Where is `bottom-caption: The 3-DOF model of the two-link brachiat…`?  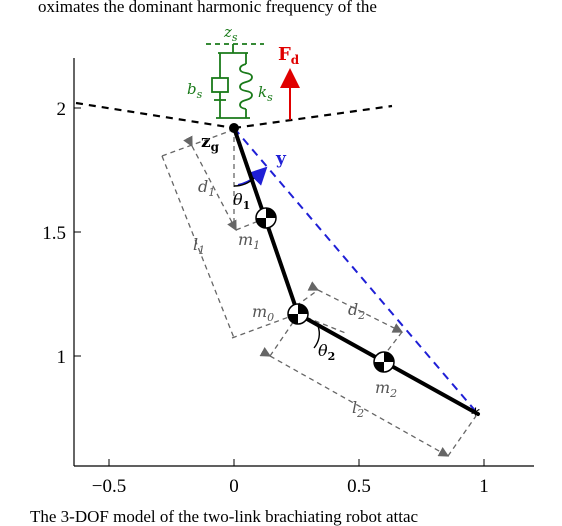 bottom-caption: The 3-DOF model of the two-link brachiat… is located at coordinates (224, 516).